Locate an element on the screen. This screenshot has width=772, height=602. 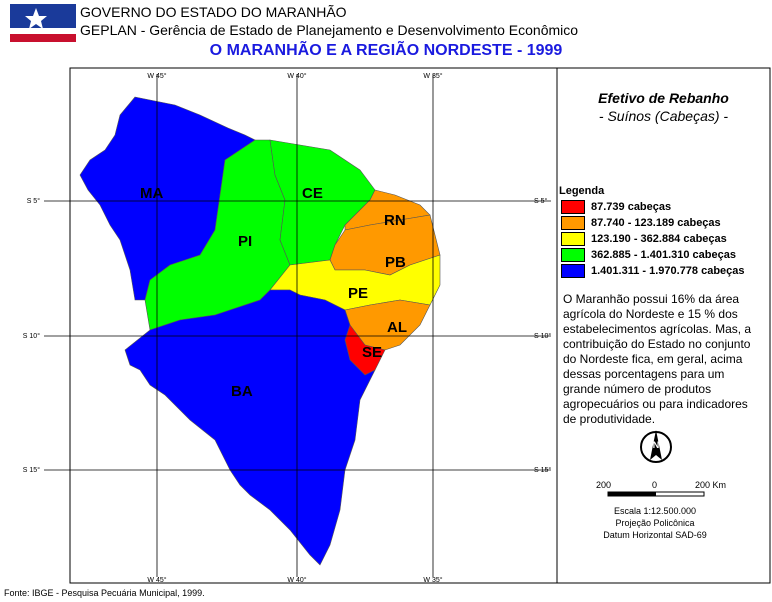
legend-label: 123.190 - 362.884 cabeças is located at coordinates (659, 238).